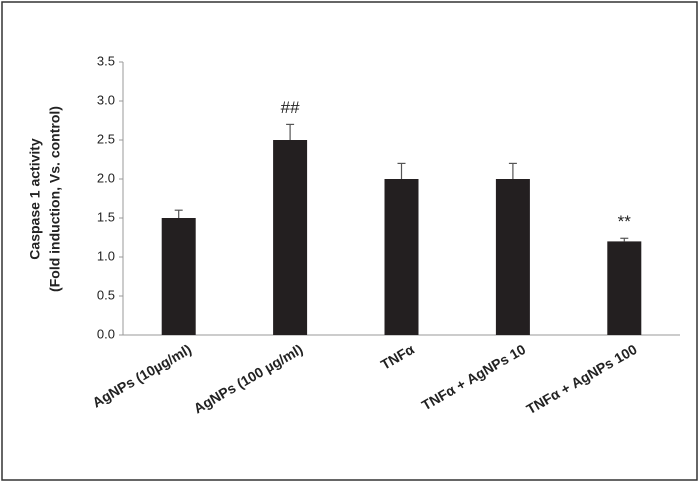 The height and width of the screenshot is (483, 700). What do you see at coordinates (106, 138) in the screenshot?
I see `y-tick-label: 2.5` at bounding box center [106, 138].